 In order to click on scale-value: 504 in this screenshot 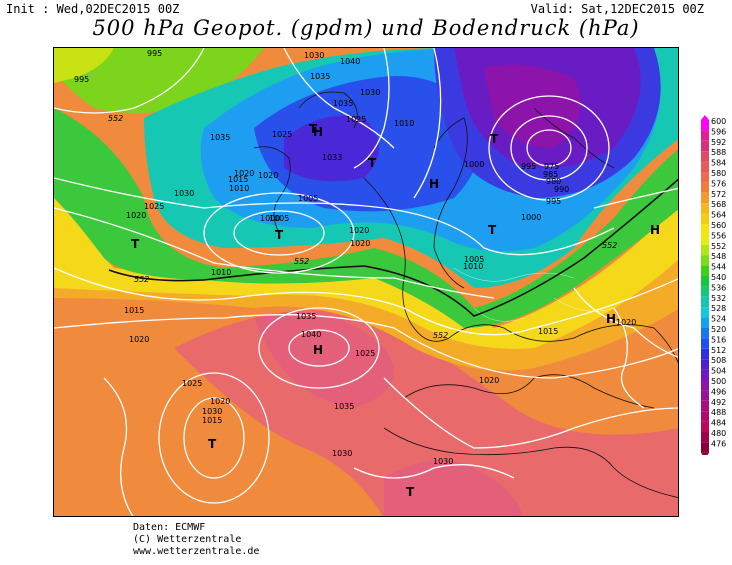, I will do `click(718, 371)`.